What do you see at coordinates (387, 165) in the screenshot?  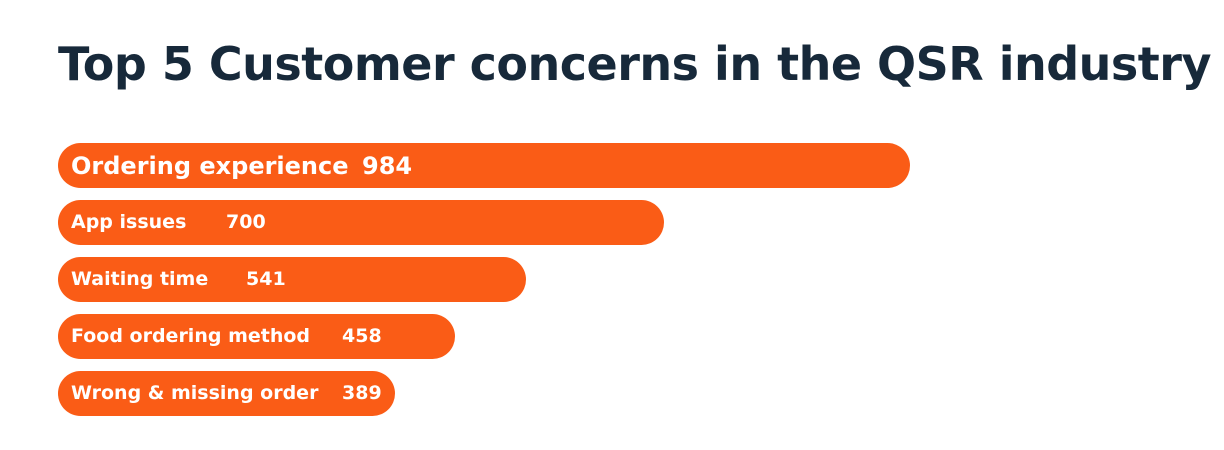 I see `bar-value: 984` at bounding box center [387, 165].